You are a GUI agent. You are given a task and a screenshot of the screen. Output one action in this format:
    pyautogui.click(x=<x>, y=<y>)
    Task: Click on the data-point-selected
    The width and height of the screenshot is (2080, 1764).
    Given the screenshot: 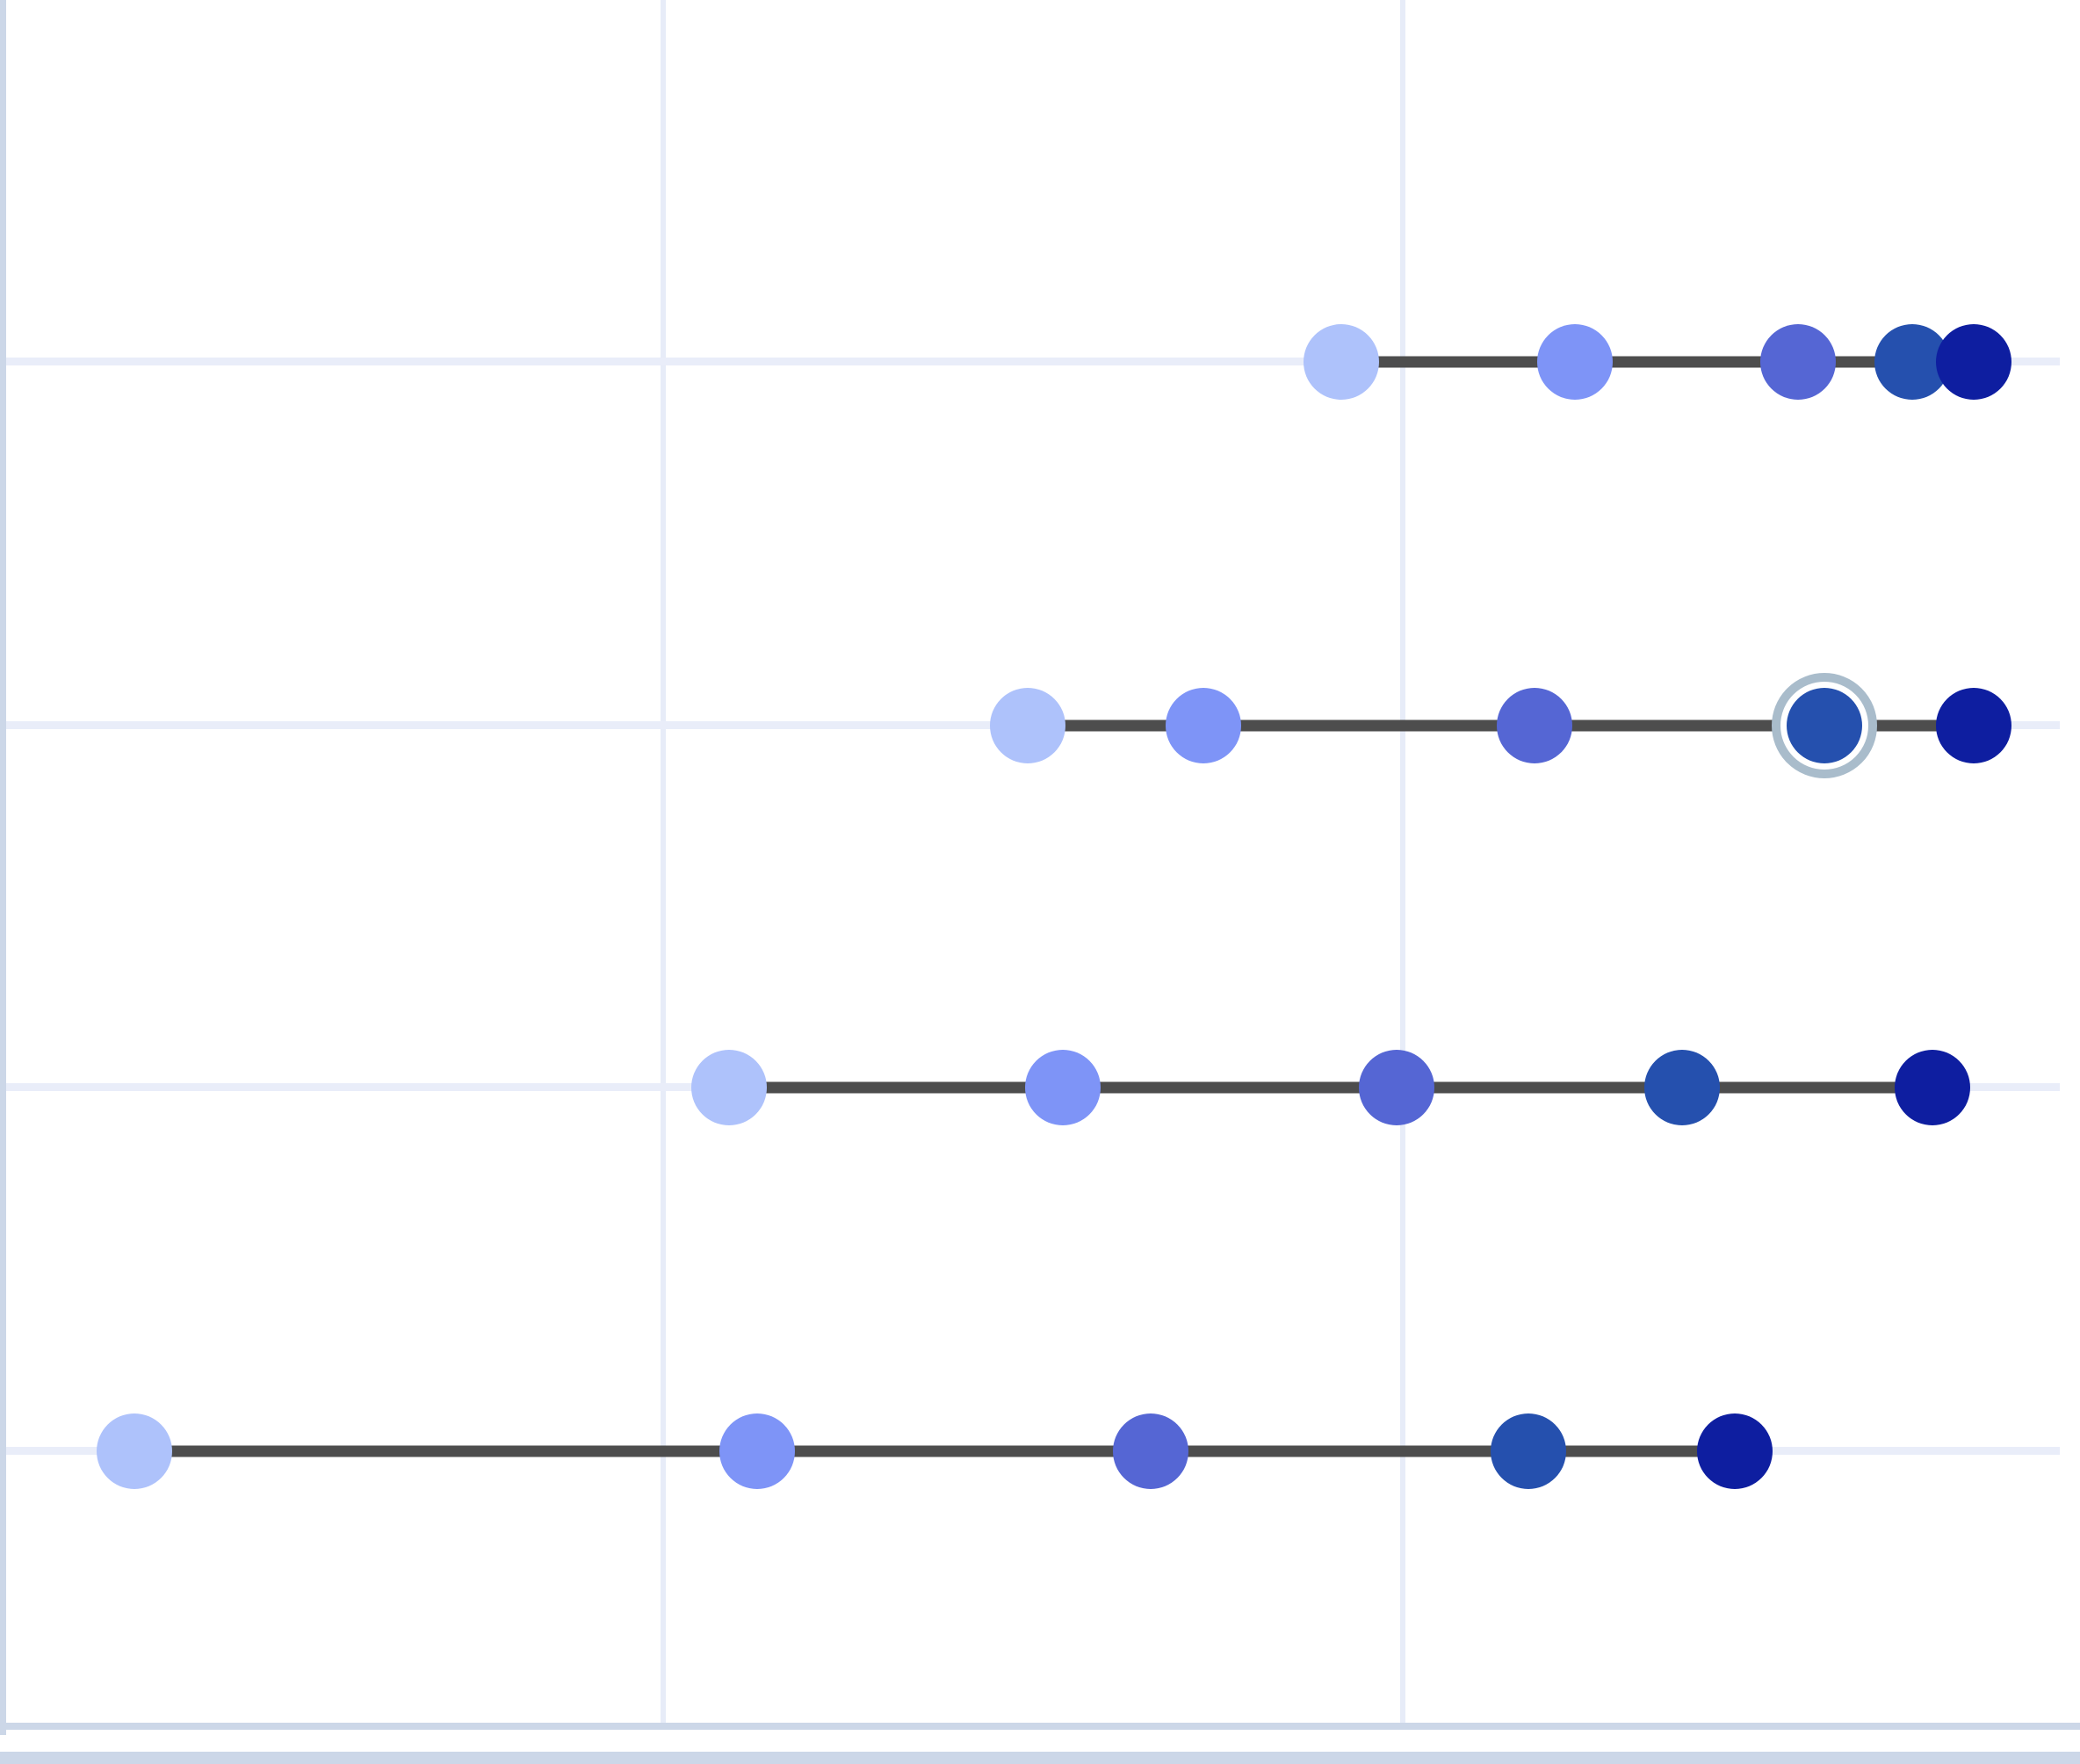 What is the action you would take?
    pyautogui.click(x=1824, y=725)
    